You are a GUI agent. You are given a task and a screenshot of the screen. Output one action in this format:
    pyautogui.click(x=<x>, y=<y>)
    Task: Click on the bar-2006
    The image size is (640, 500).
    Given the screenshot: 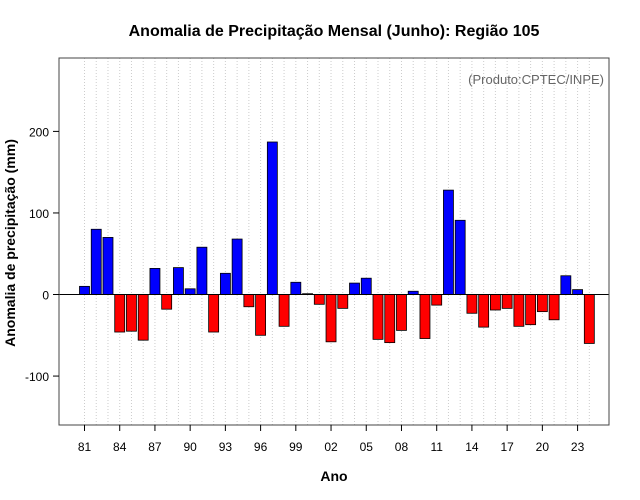 What is the action you would take?
    pyautogui.click(x=378, y=317)
    